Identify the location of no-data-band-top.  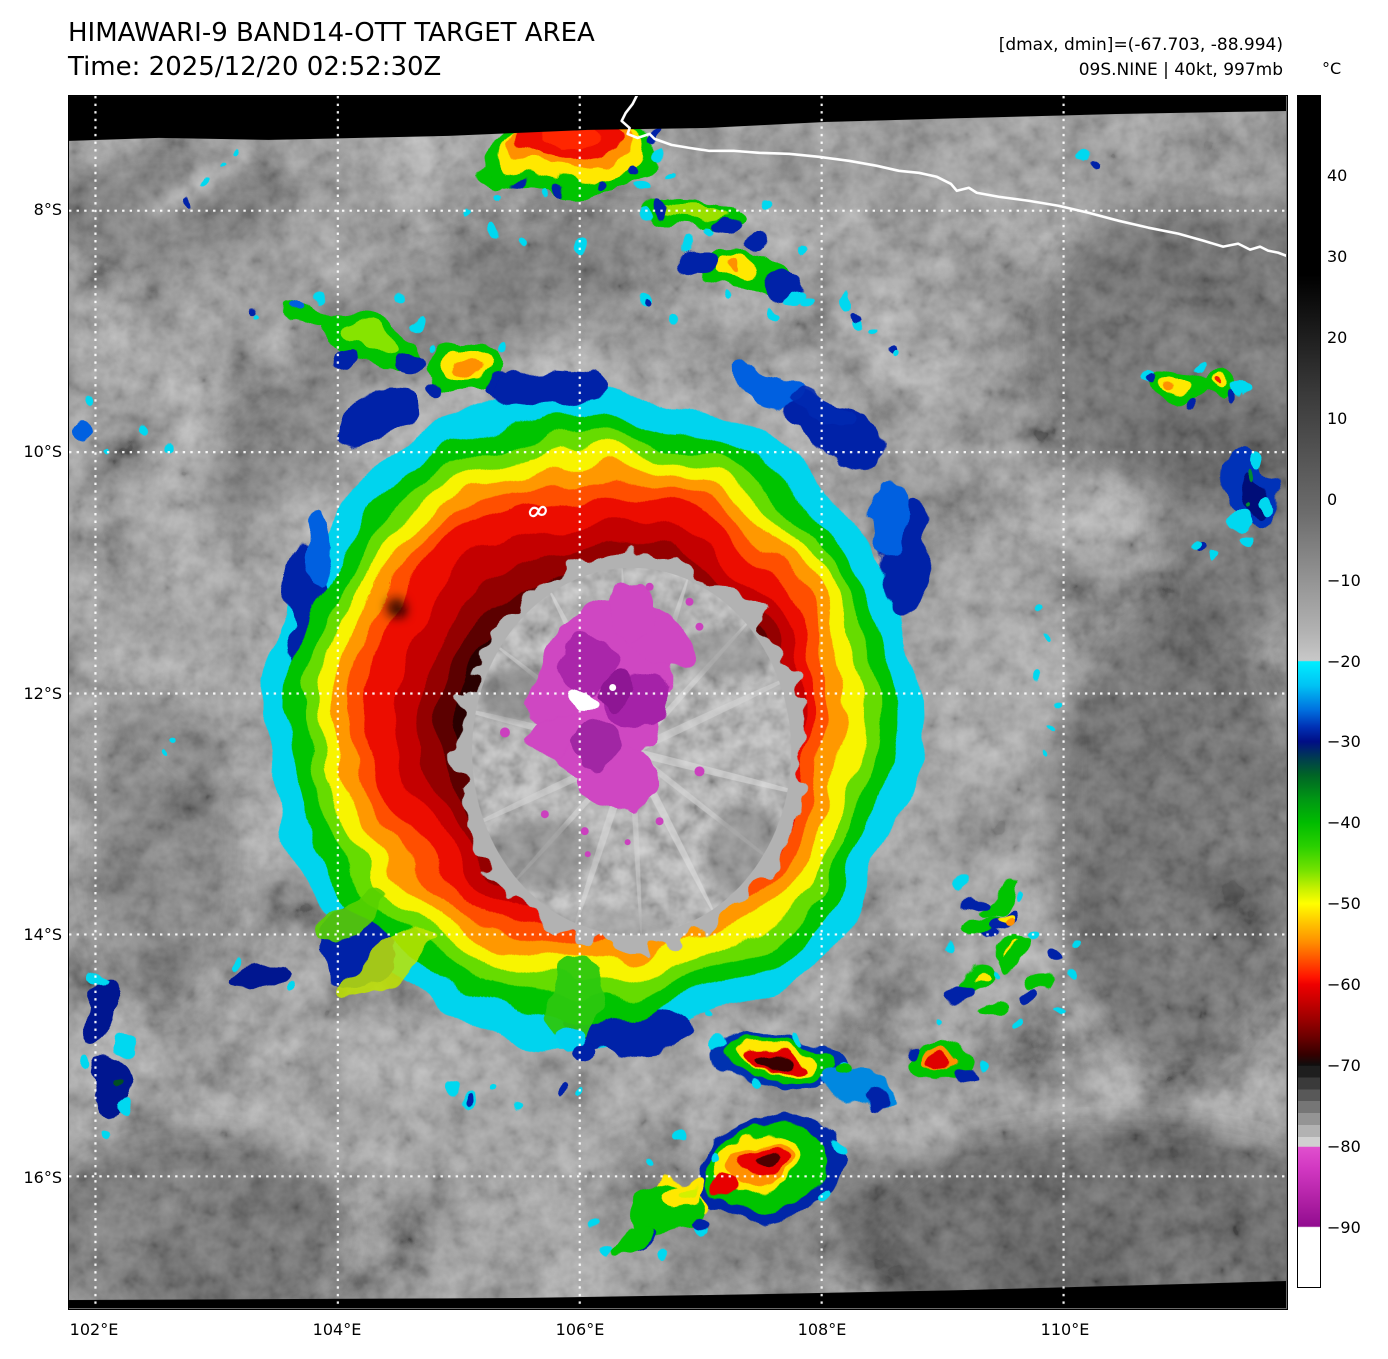
(677, 118).